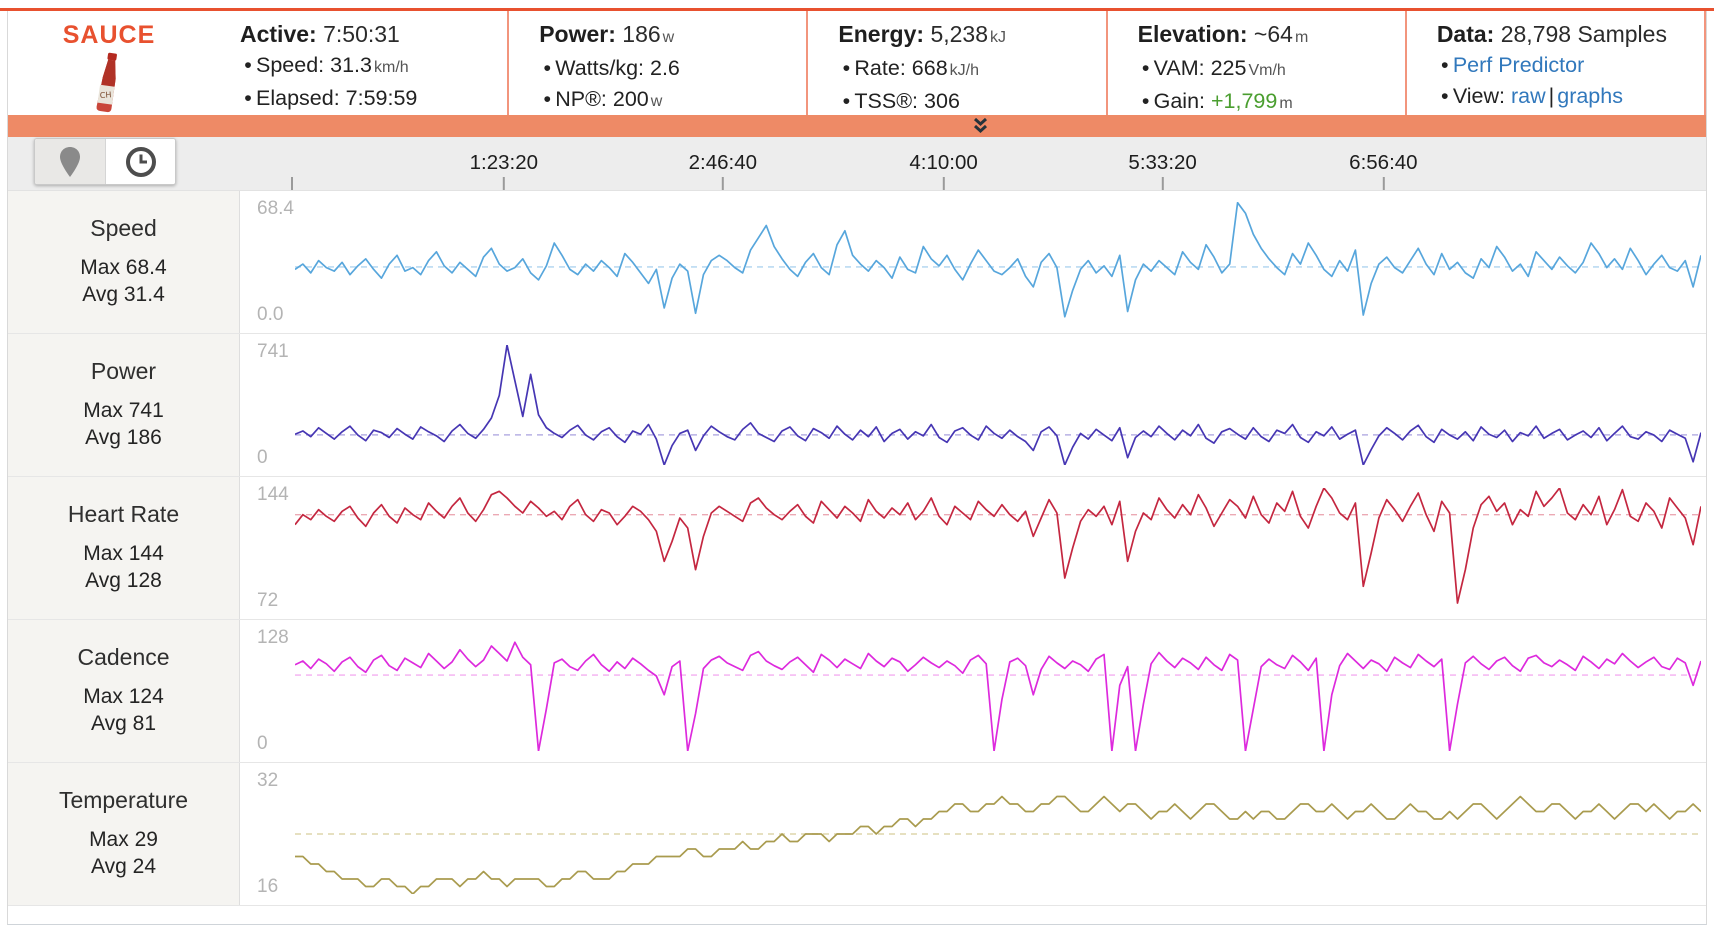 This screenshot has height=940, width=1714. What do you see at coordinates (268, 600) in the screenshot?
I see `heart-rate-ymin-label: 72` at bounding box center [268, 600].